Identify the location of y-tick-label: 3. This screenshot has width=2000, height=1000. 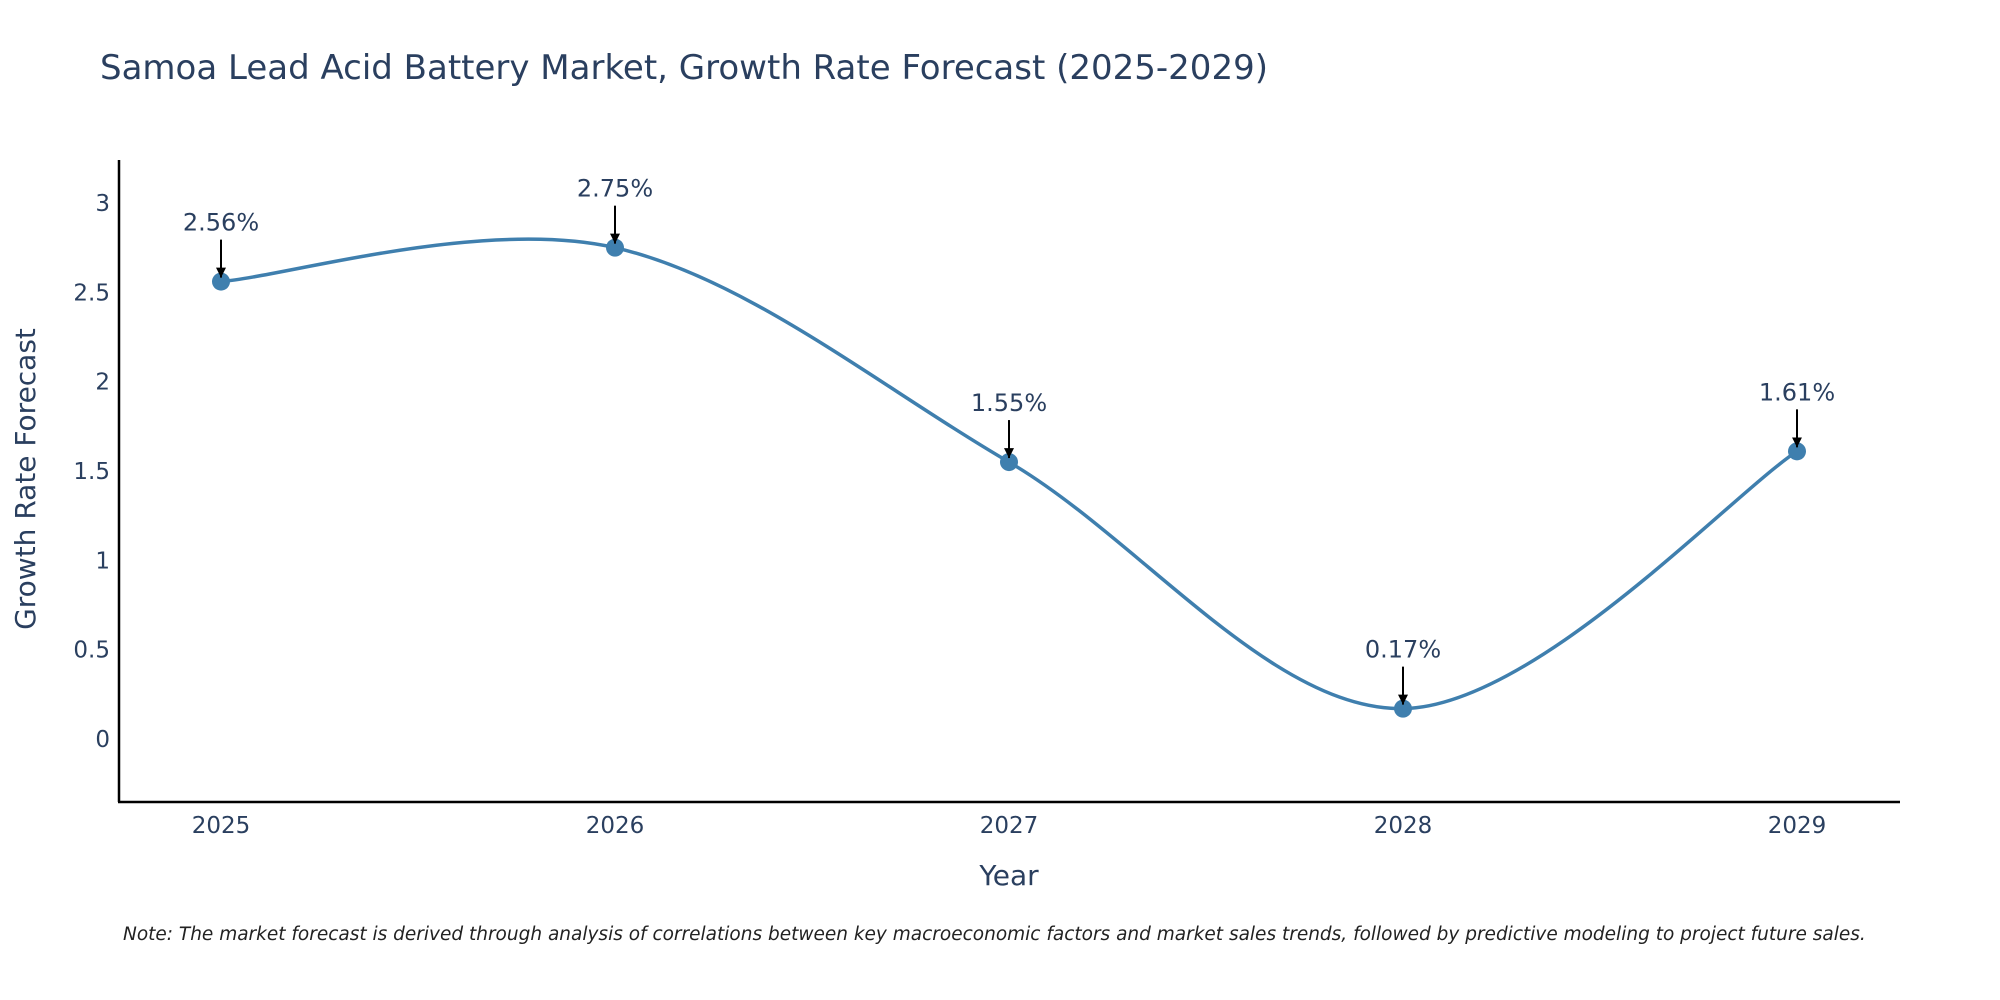
(102, 204).